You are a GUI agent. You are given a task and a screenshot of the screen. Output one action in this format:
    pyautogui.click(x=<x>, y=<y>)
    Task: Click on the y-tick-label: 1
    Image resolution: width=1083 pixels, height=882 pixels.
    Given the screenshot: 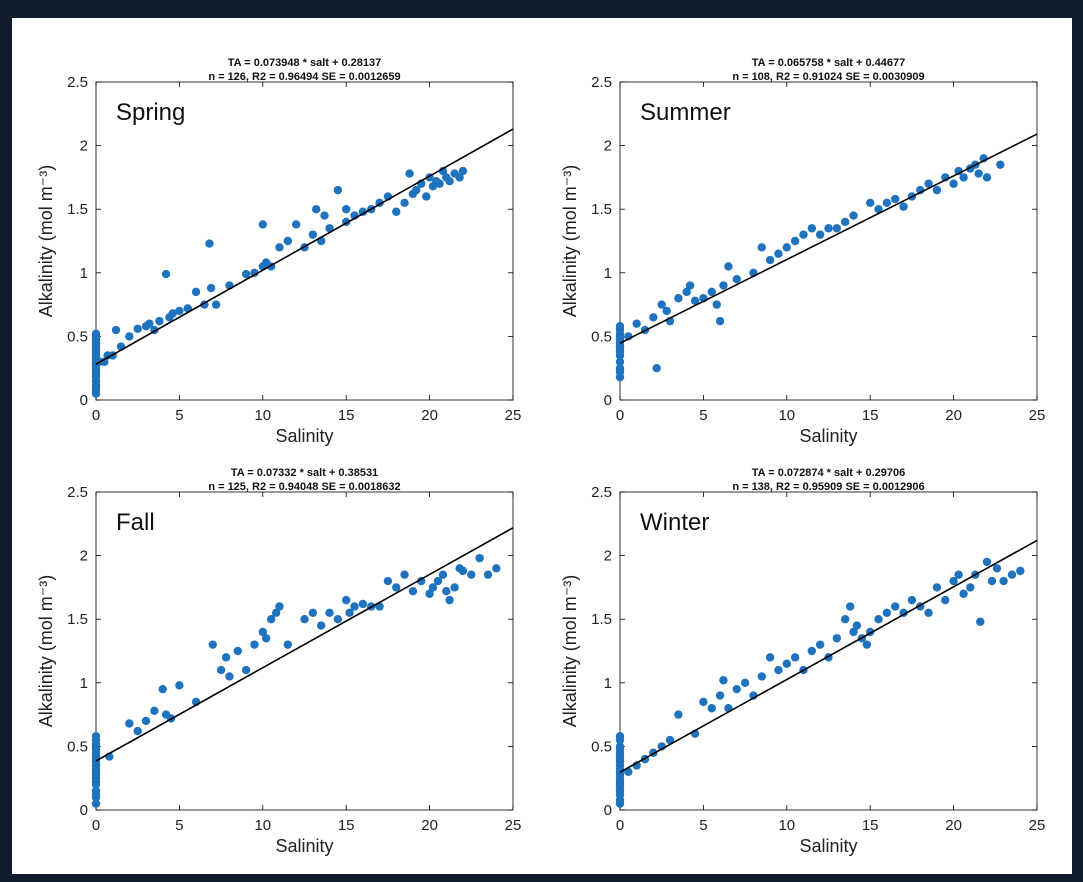 What is the action you would take?
    pyautogui.click(x=608, y=683)
    